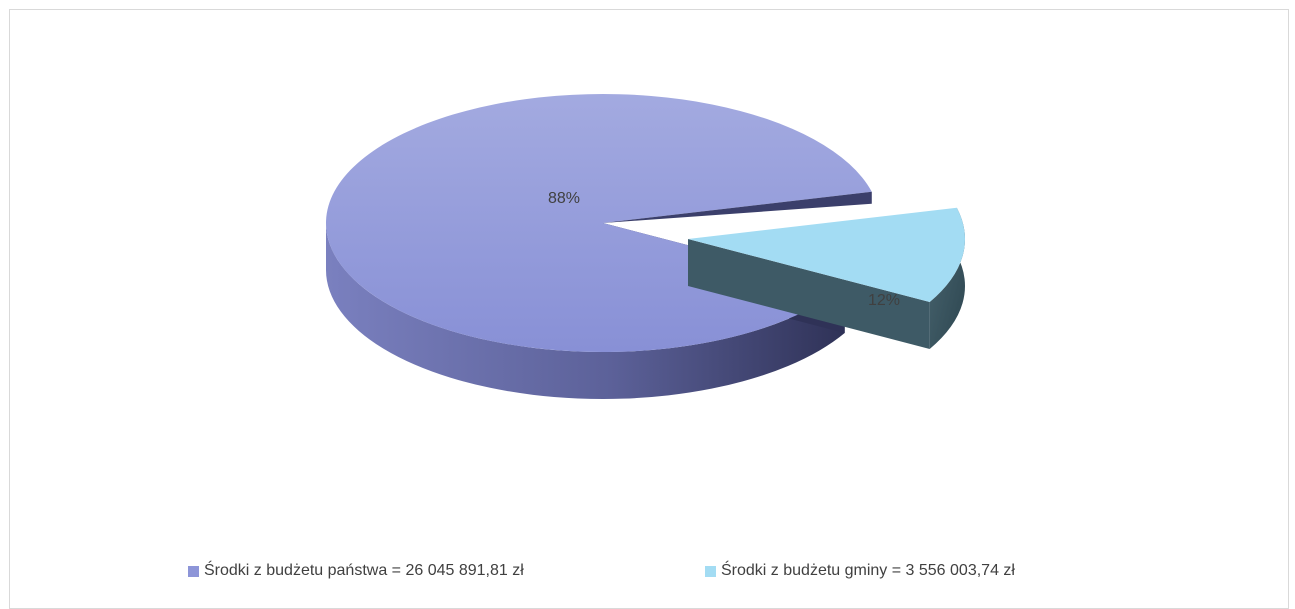 The image size is (1295, 609). What do you see at coordinates (737, 207) in the screenshot?
I see `pie-slice-0-edge` at bounding box center [737, 207].